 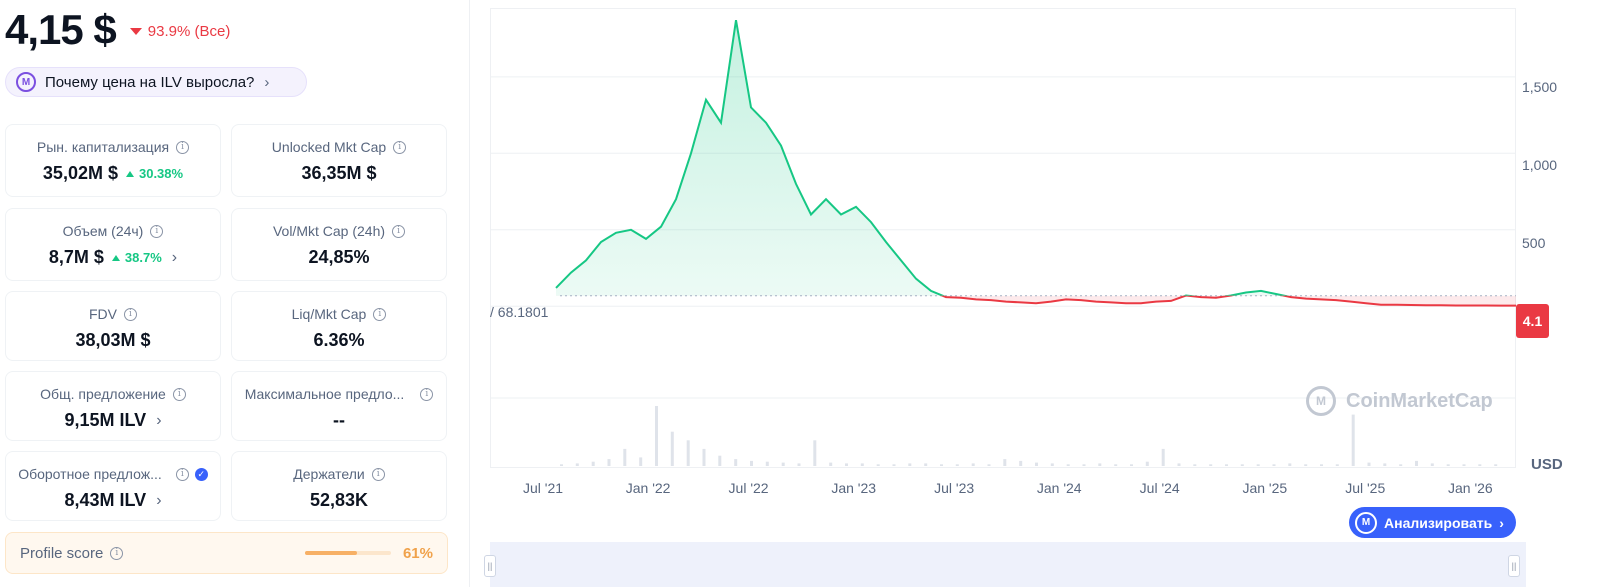 I want to click on stat-volume-24h: Объем (24ч) i 8,7M $ 38.7% ›, so click(x=113, y=244).